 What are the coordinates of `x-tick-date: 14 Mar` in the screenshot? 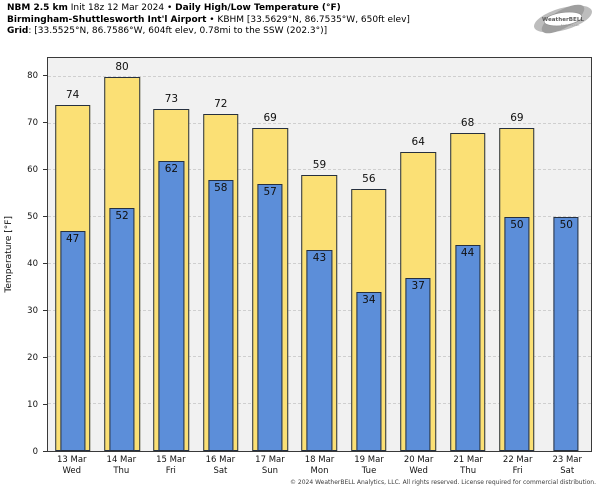 It's located at (121, 460).